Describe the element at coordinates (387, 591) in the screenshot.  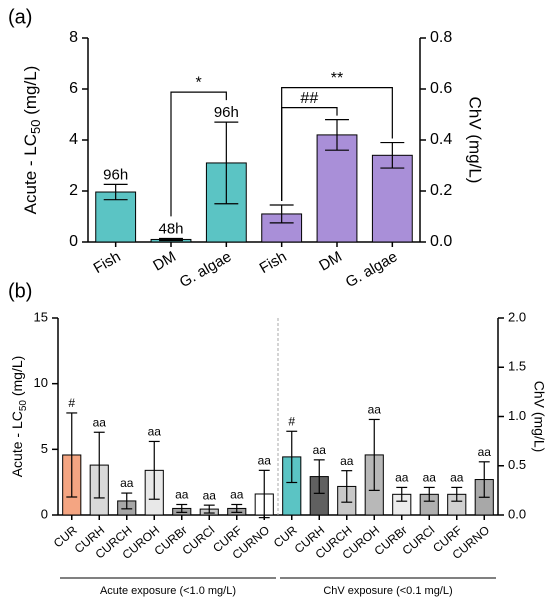
I see `group-label: ChV exposure (<0.1 mg/L)` at that location.